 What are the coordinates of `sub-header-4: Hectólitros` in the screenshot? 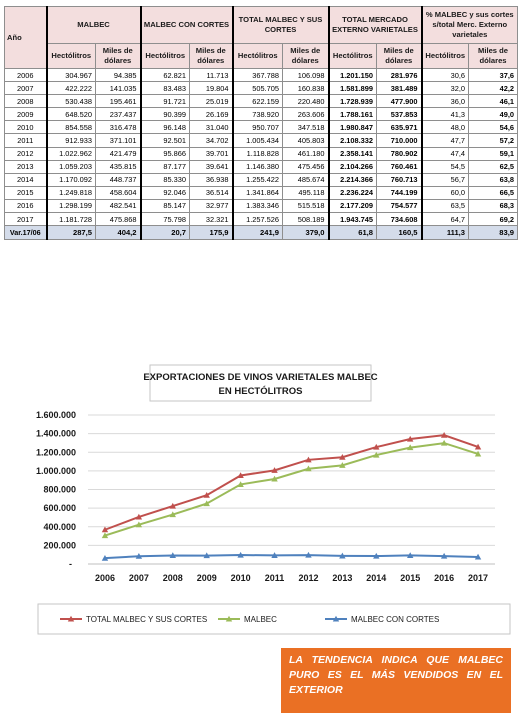 It's located at (257, 56).